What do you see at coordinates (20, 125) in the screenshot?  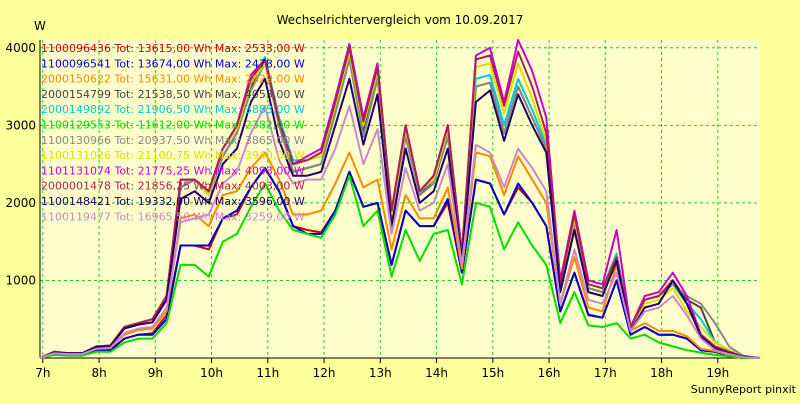 I see `y-tick-label: 3000` at bounding box center [20, 125].